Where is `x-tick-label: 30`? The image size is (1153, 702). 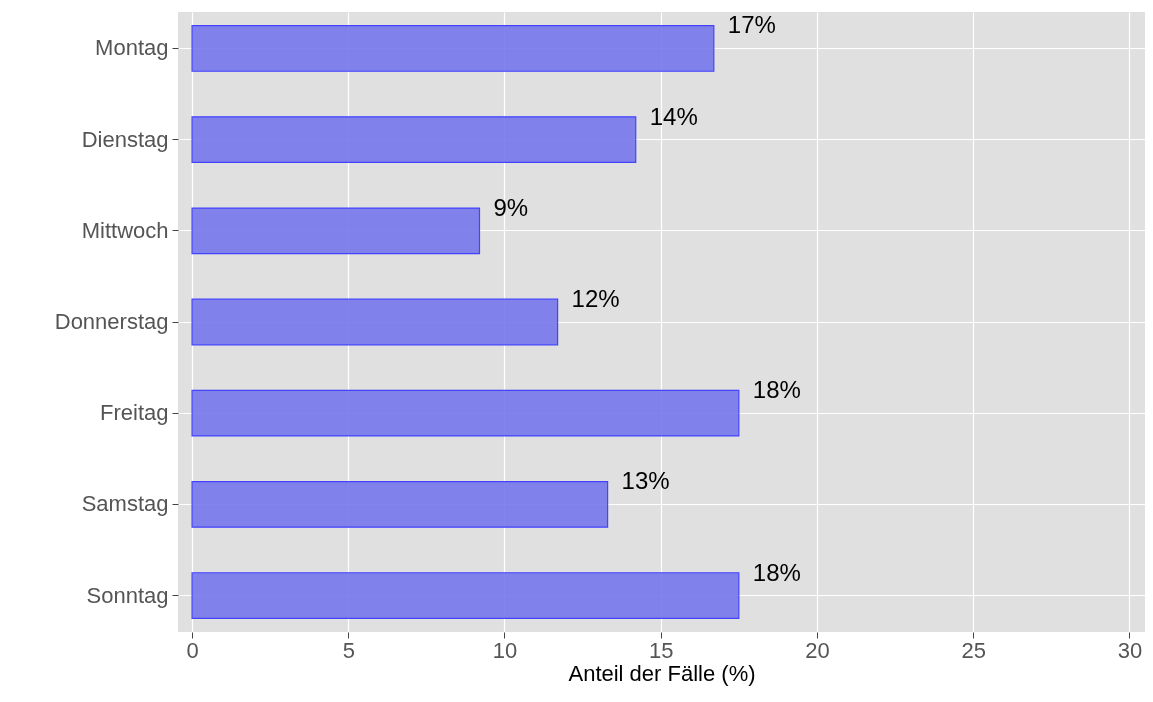 x-tick-label: 30 is located at coordinates (1130, 650).